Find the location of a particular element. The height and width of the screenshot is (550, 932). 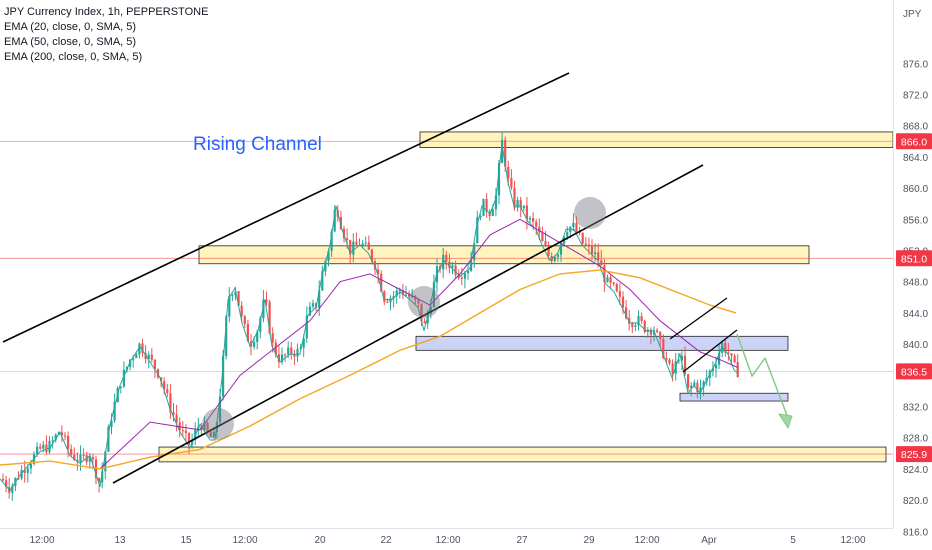

price-tick-label: 872.0 is located at coordinates (915, 96).